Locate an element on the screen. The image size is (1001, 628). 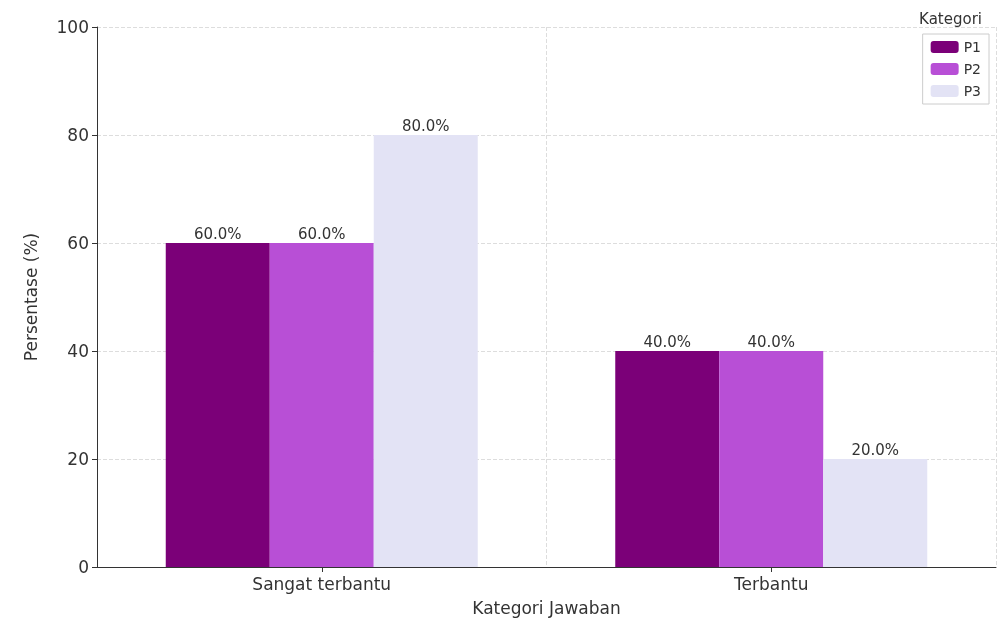
legend-label: P2 is located at coordinates (972, 69).